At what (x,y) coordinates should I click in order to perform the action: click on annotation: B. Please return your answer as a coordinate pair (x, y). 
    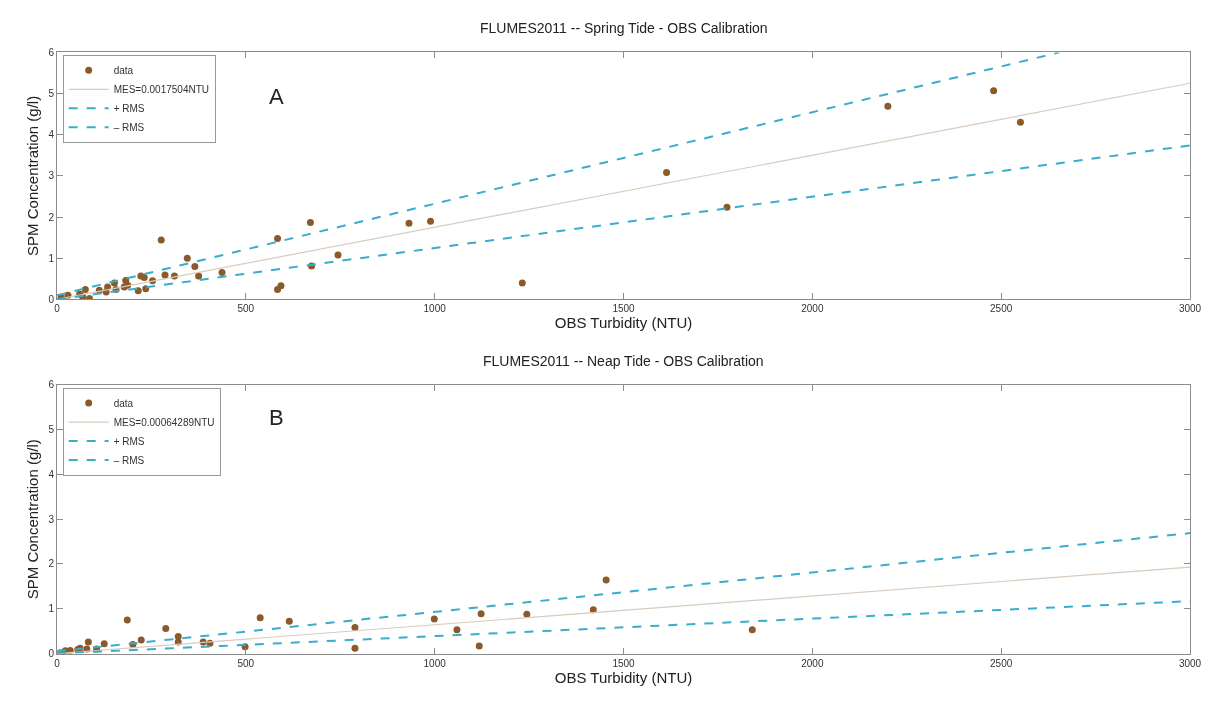
    Looking at the image, I should click on (276, 417).